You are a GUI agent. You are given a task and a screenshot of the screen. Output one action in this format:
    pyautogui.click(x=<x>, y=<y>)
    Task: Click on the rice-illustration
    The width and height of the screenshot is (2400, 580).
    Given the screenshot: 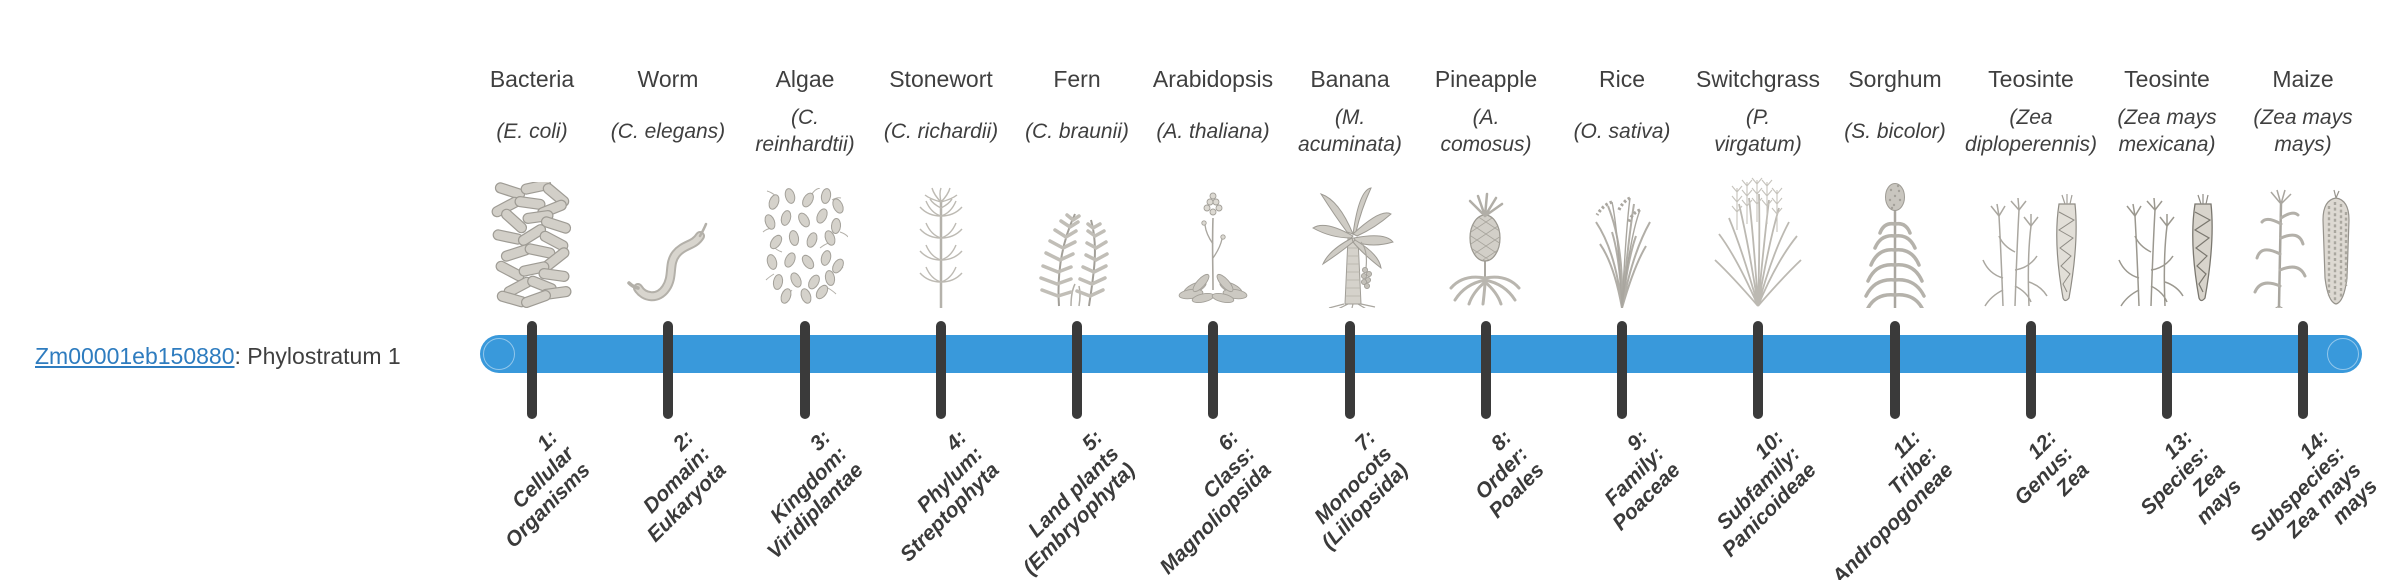 What is the action you would take?
    pyautogui.click(x=1622, y=238)
    